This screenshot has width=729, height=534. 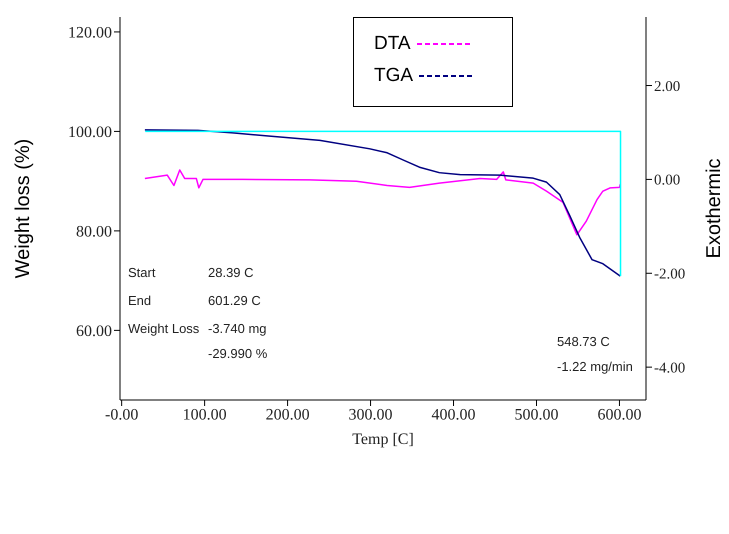 I want to click on annotation: -29.990 %, so click(x=238, y=353).